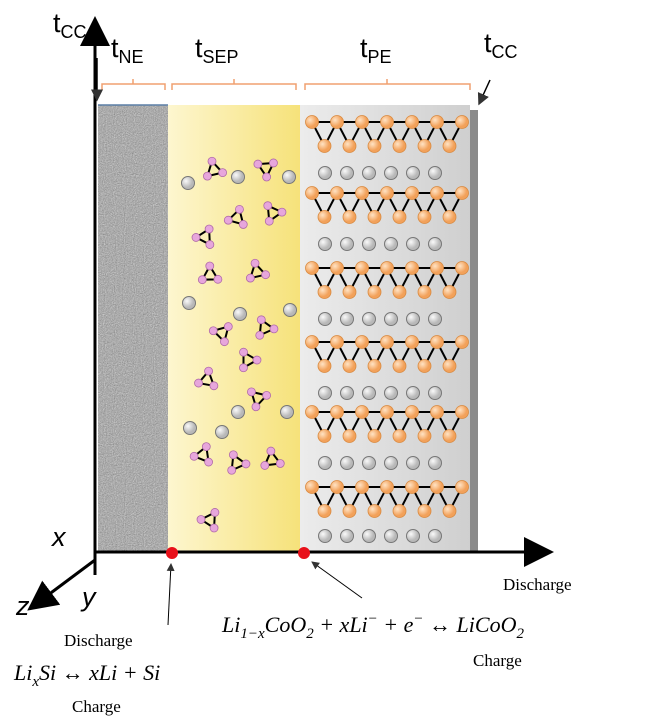 The width and height of the screenshot is (670, 721). I want to click on axis-y-label: y, so click(88, 597).